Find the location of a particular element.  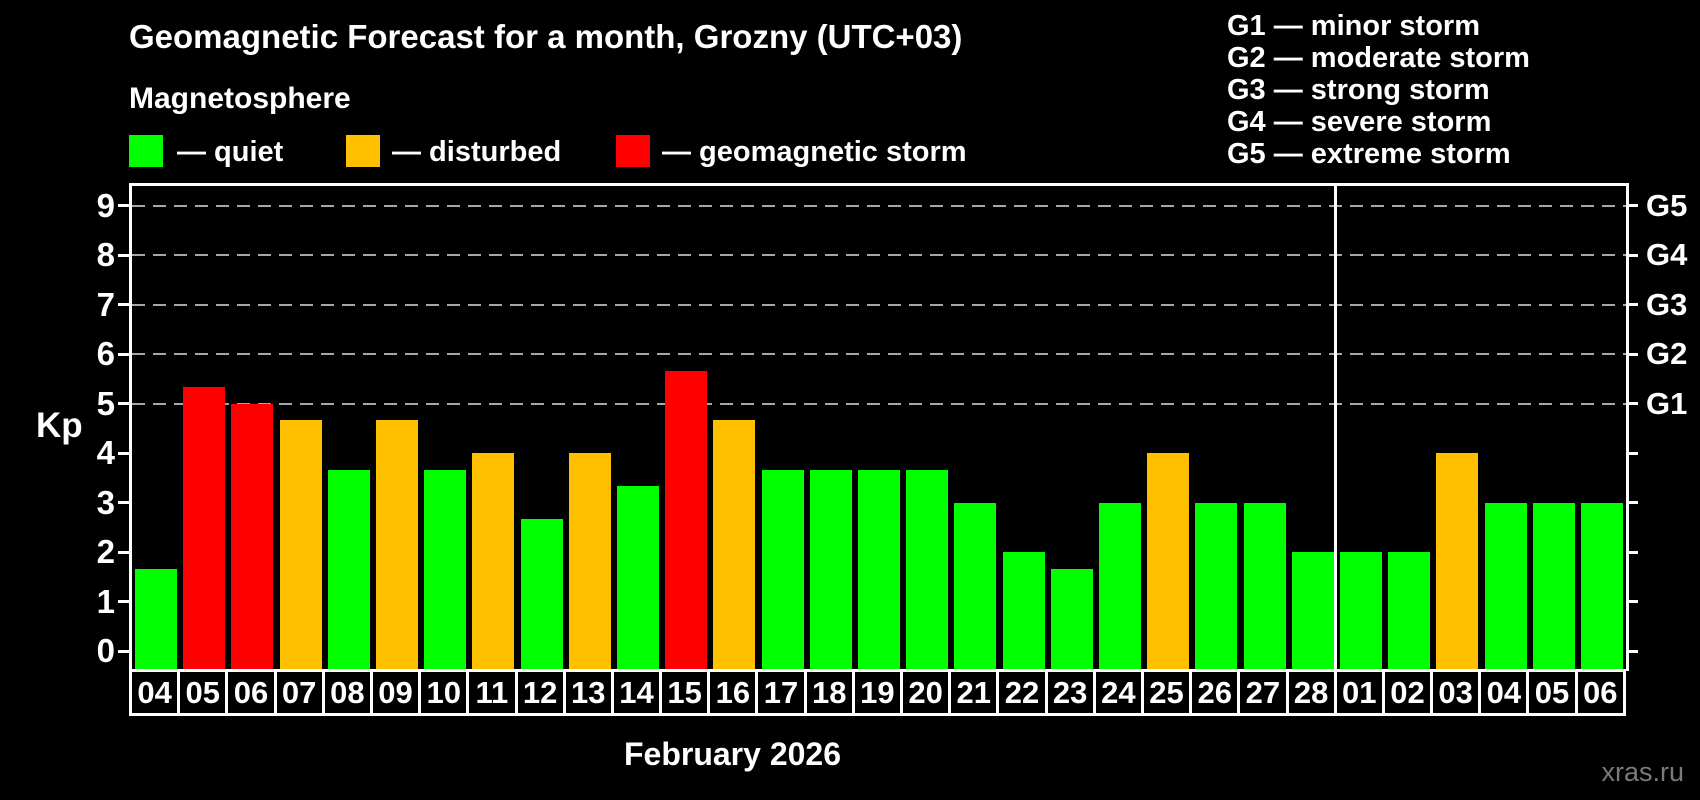

day-label: 10 is located at coordinates (444, 692).